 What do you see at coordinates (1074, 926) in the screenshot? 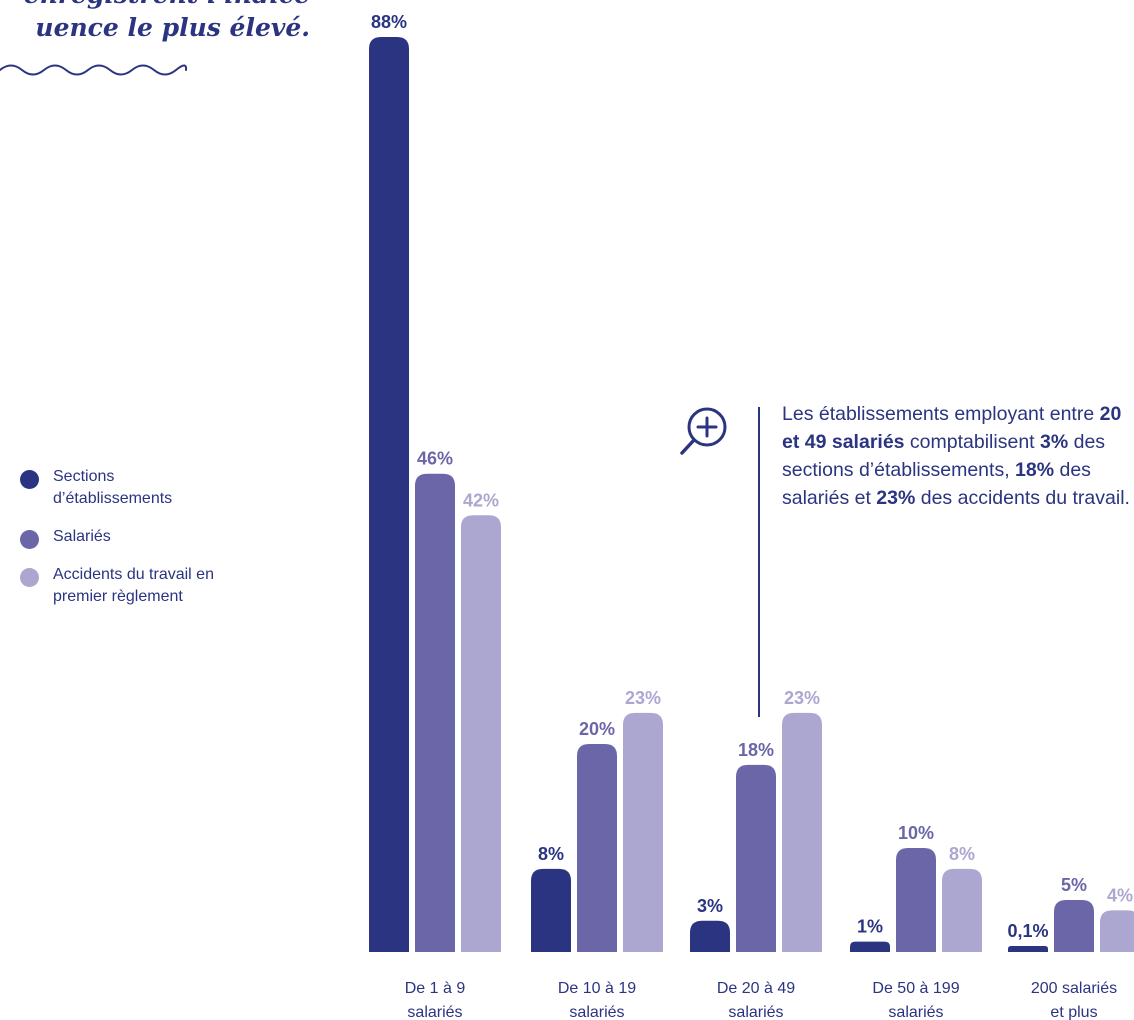
I see `bar-series2-cat5` at bounding box center [1074, 926].